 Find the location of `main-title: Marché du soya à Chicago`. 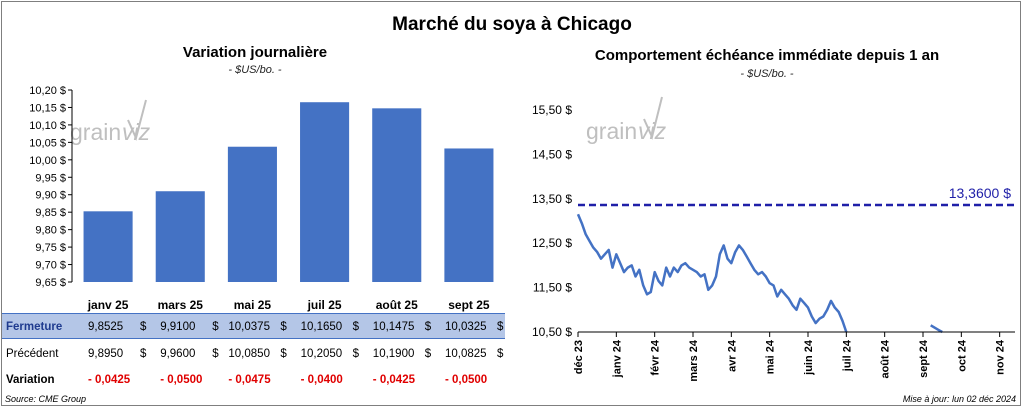

main-title: Marché du soya à Chicago is located at coordinates (512, 24).